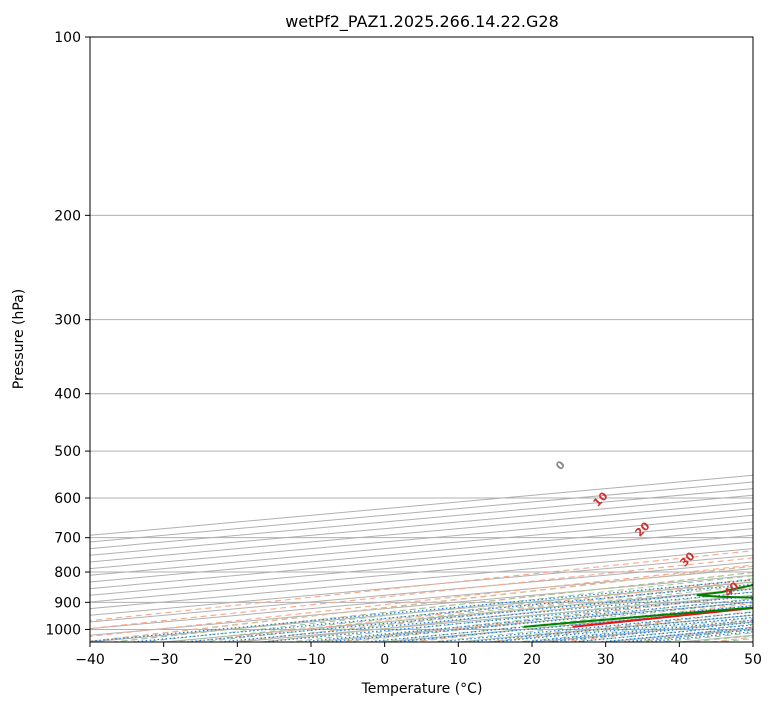 This screenshot has width=775, height=708. Describe the element at coordinates (164, 660) in the screenshot. I see `x-tick-label: −30` at that location.